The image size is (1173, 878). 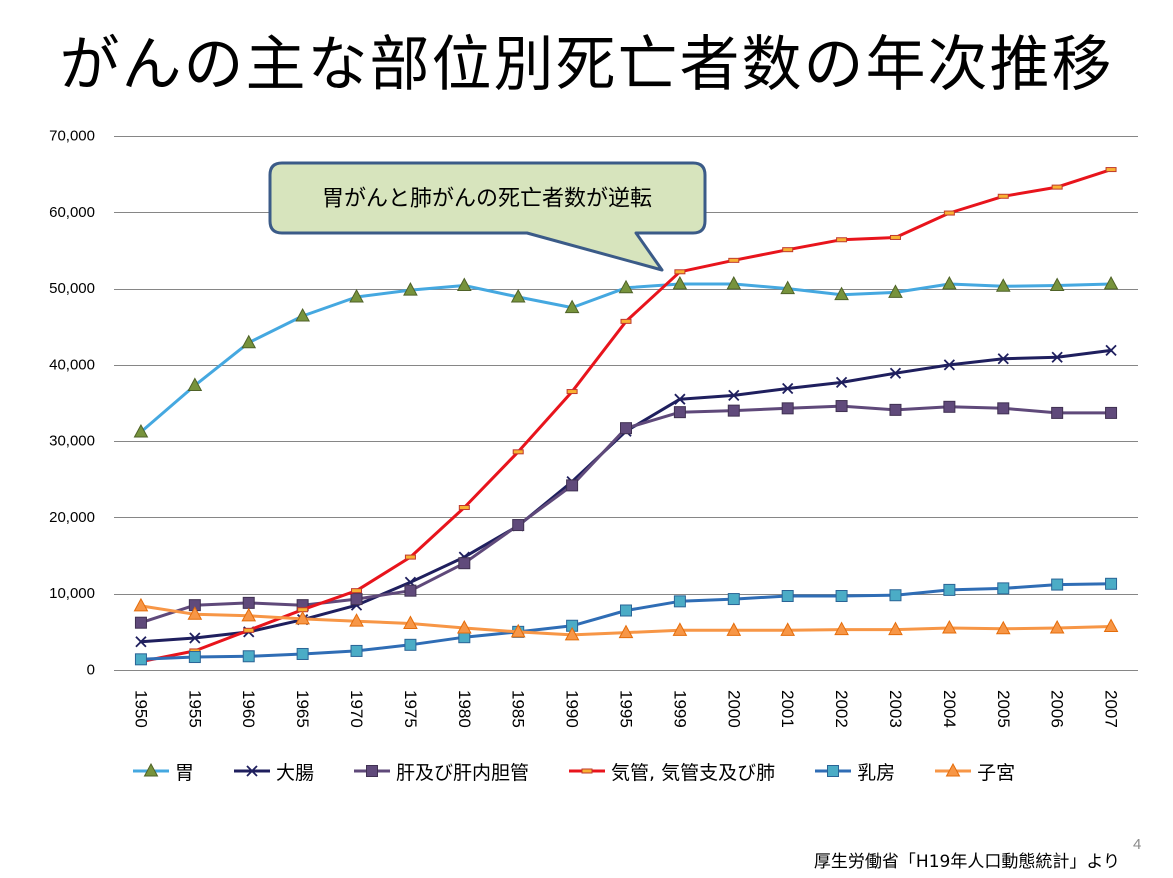 What do you see at coordinates (72, 441) in the screenshot?
I see `y-tick-label: 30,000` at bounding box center [72, 441].